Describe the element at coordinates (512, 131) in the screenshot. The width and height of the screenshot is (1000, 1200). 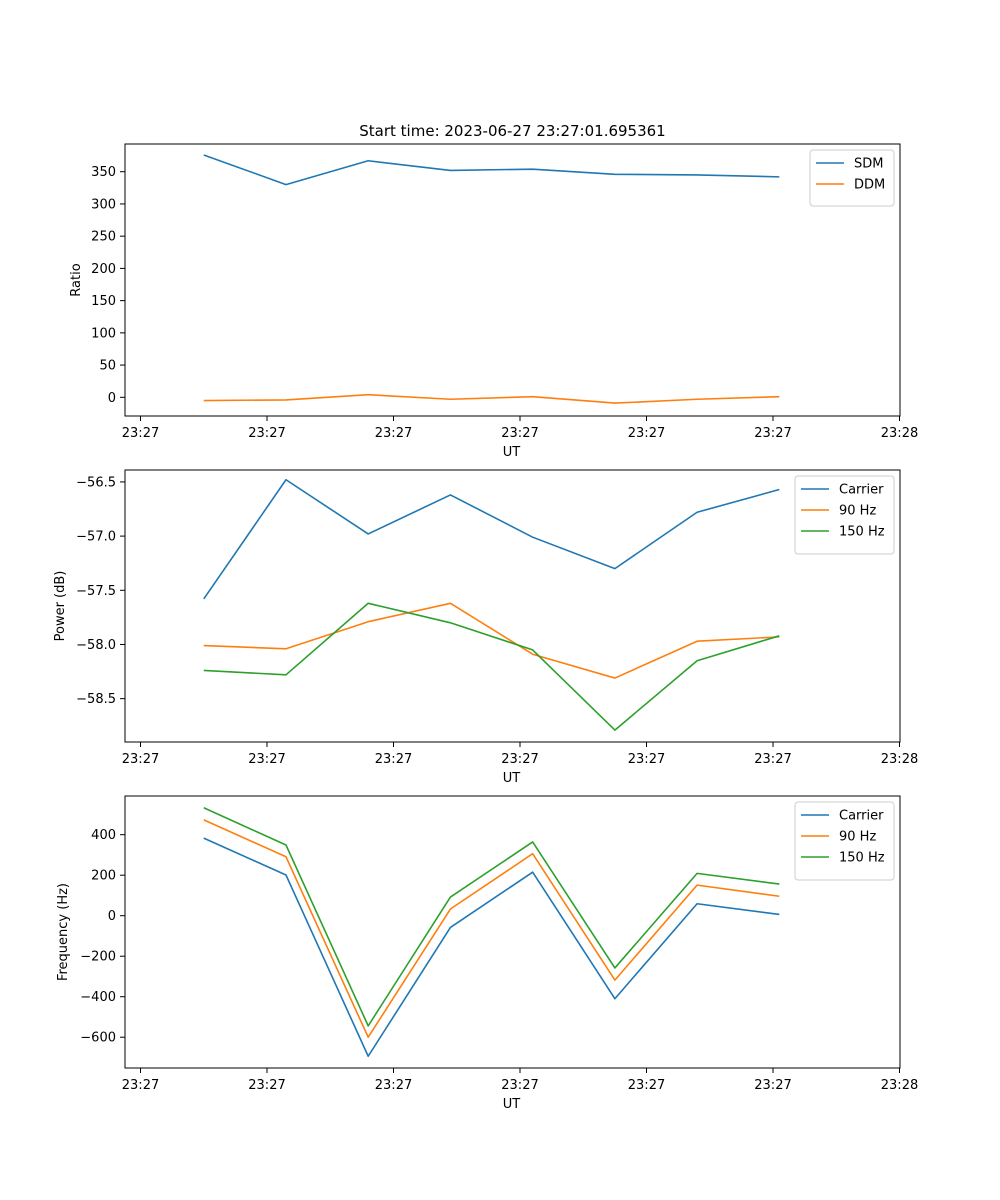
I see `chart-title: Start time: 2023-06-27 23:27:01.695361` at that location.